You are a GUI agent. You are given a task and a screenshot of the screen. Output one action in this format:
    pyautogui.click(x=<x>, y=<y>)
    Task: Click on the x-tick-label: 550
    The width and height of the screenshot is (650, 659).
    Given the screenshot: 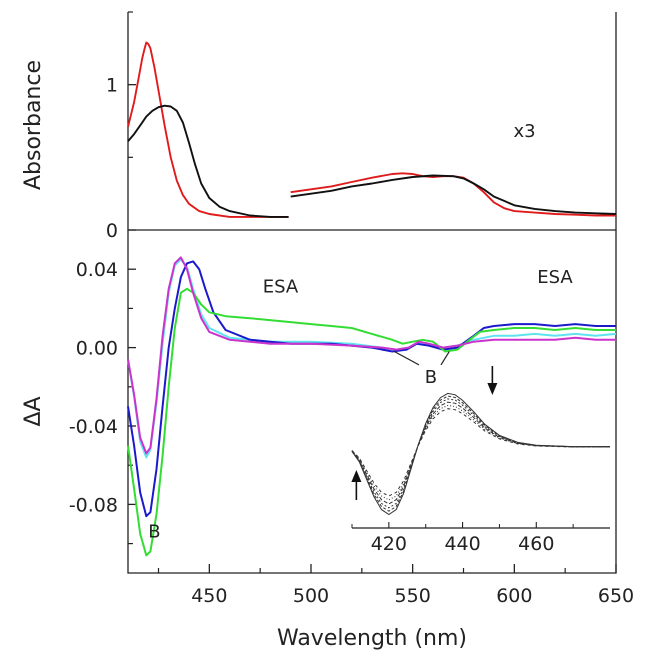 What is the action you would take?
    pyautogui.click(x=413, y=596)
    